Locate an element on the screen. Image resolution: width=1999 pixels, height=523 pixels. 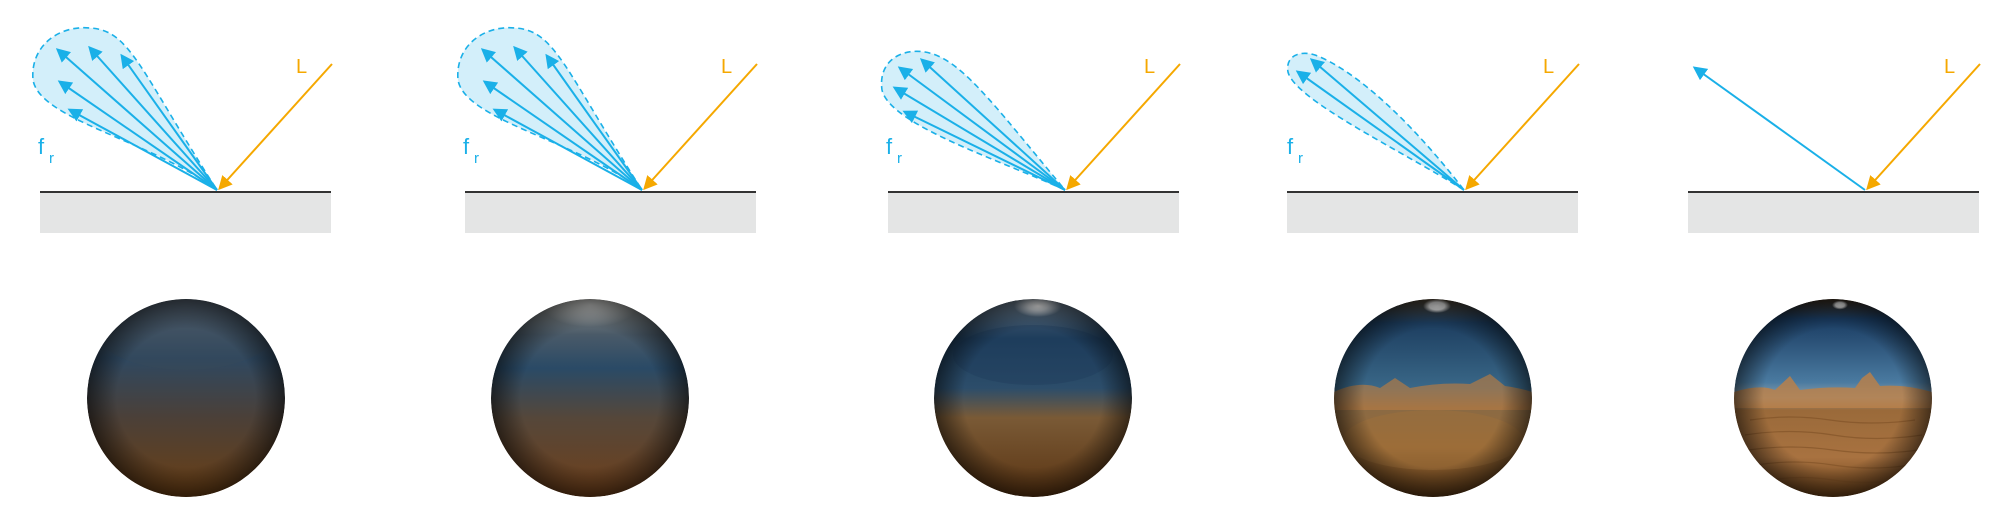
reflected-ray is located at coordinates (1779, 128).